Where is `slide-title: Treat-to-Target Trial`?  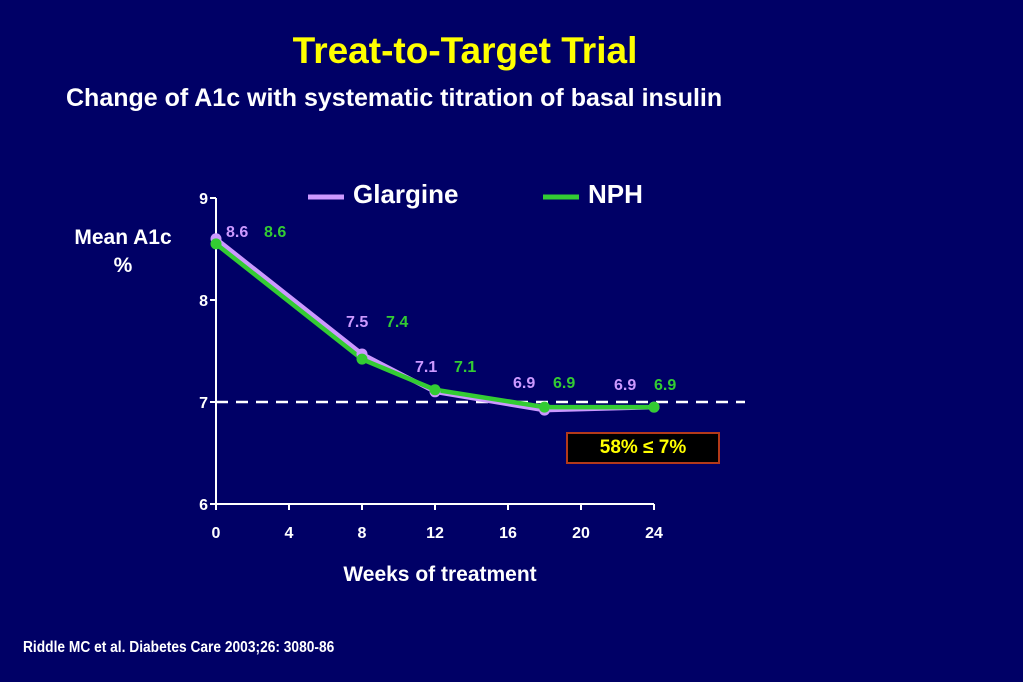
slide-title: Treat-to-Target Trial is located at coordinates (465, 50).